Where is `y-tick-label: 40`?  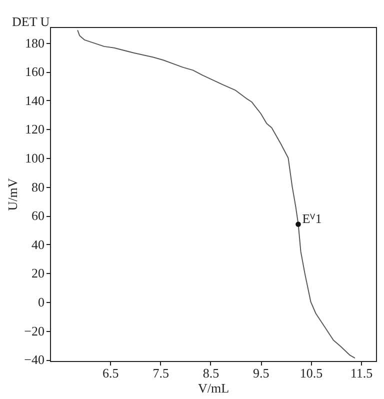 y-tick-label: 40 is located at coordinates (38, 244).